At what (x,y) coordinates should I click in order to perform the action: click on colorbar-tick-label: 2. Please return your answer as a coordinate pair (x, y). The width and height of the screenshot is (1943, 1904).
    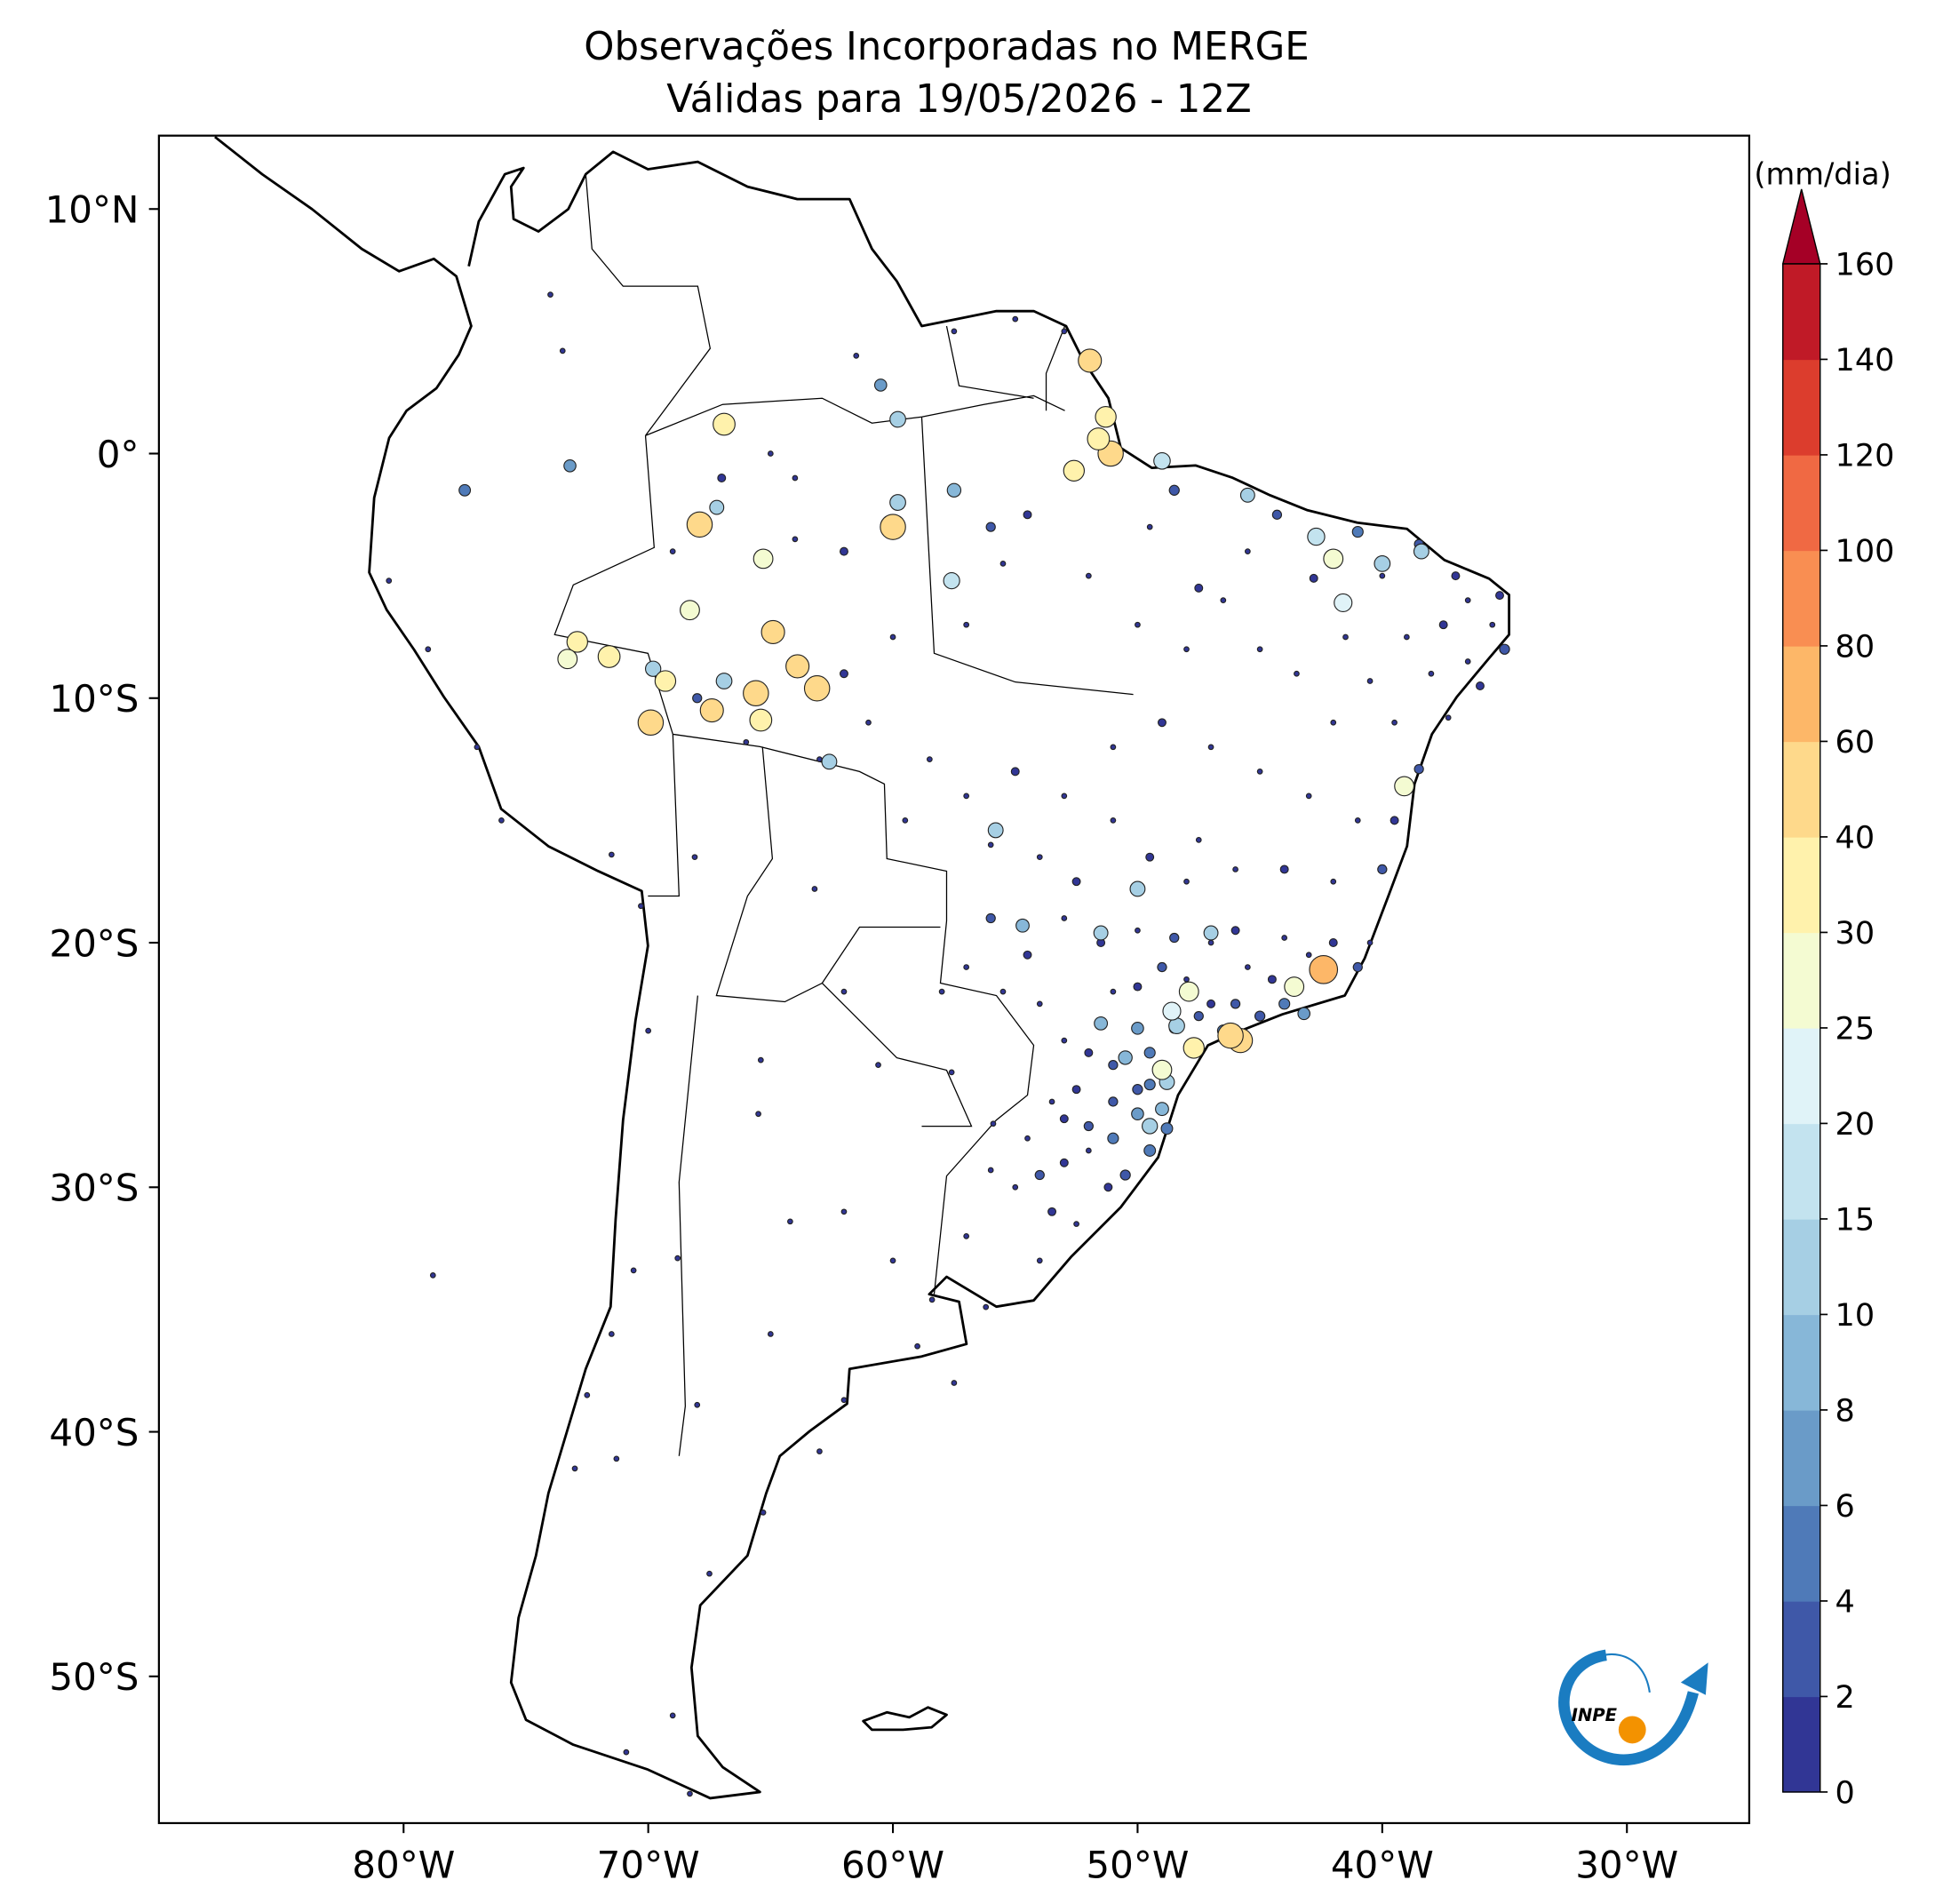
    Looking at the image, I should click on (1845, 1698).